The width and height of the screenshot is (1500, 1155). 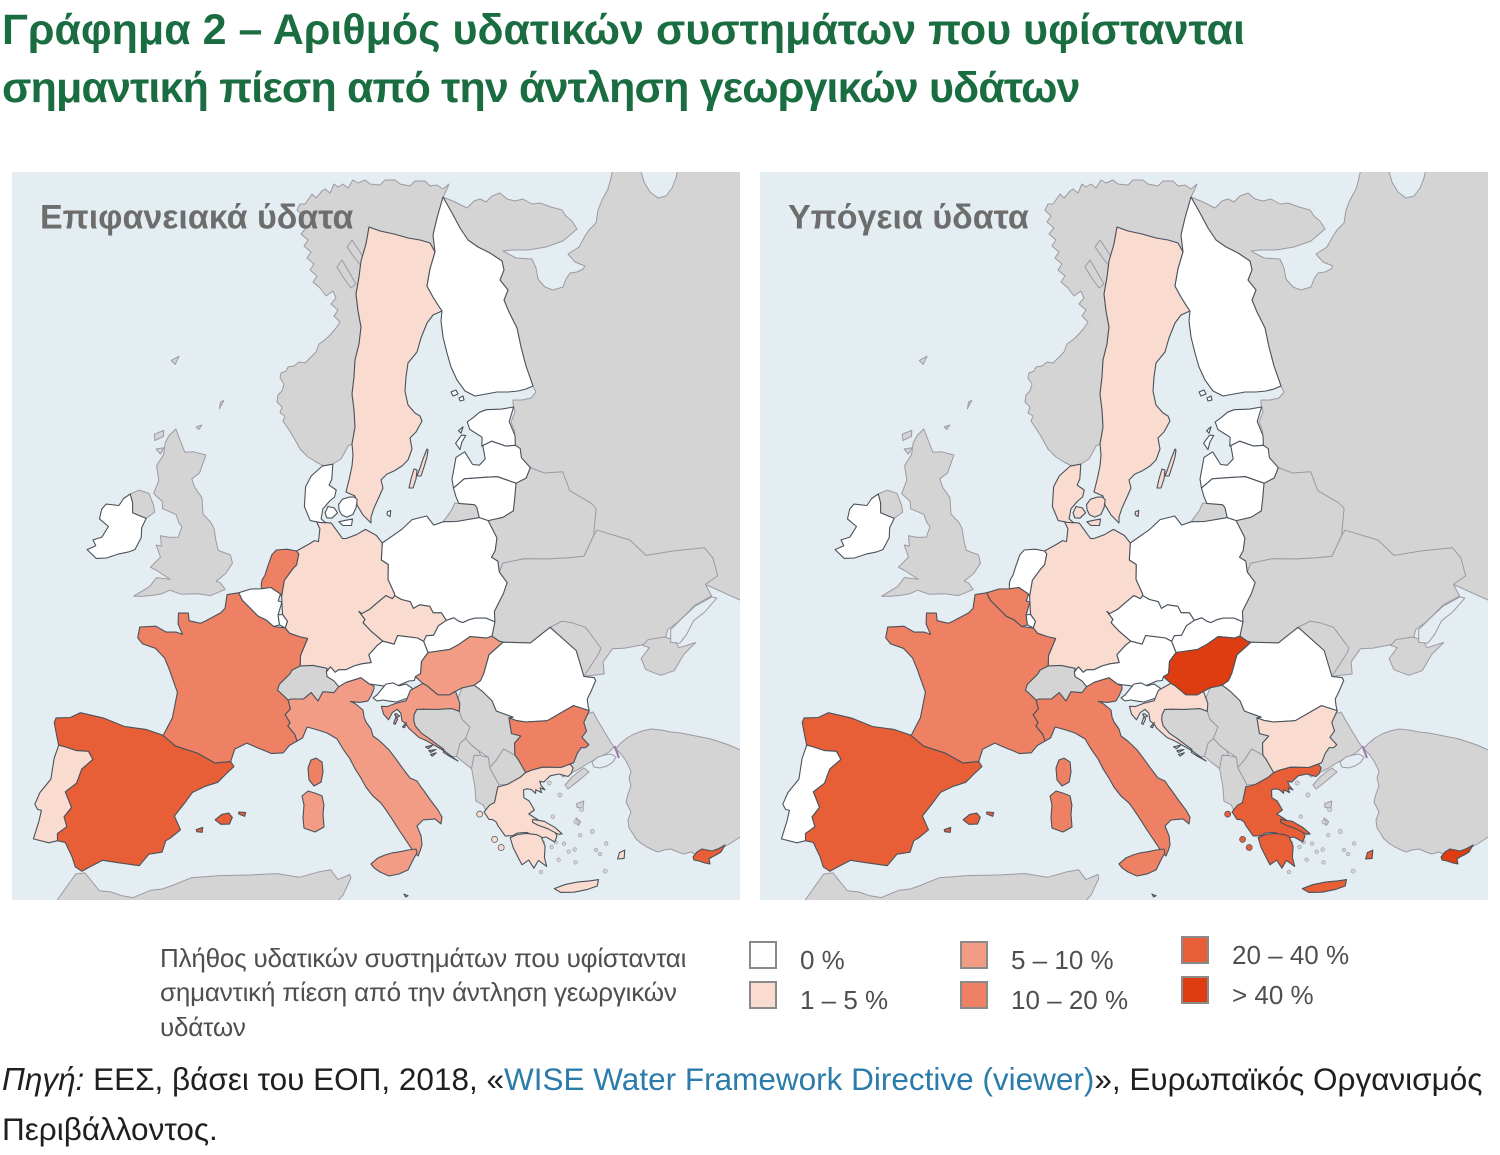 What do you see at coordinates (908, 218) in the screenshot?
I see `svg-text: Υπόγεια ύδατα` at bounding box center [908, 218].